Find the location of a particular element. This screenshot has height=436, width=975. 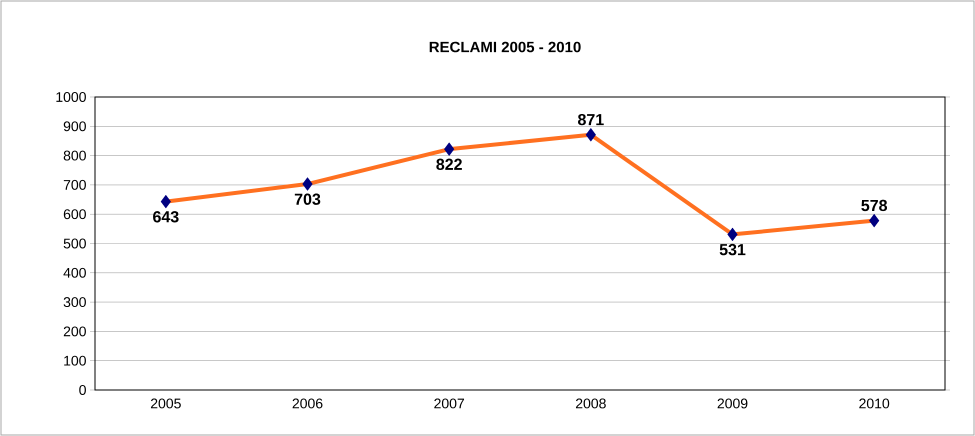

y-tick-label: 900 is located at coordinates (75, 126).